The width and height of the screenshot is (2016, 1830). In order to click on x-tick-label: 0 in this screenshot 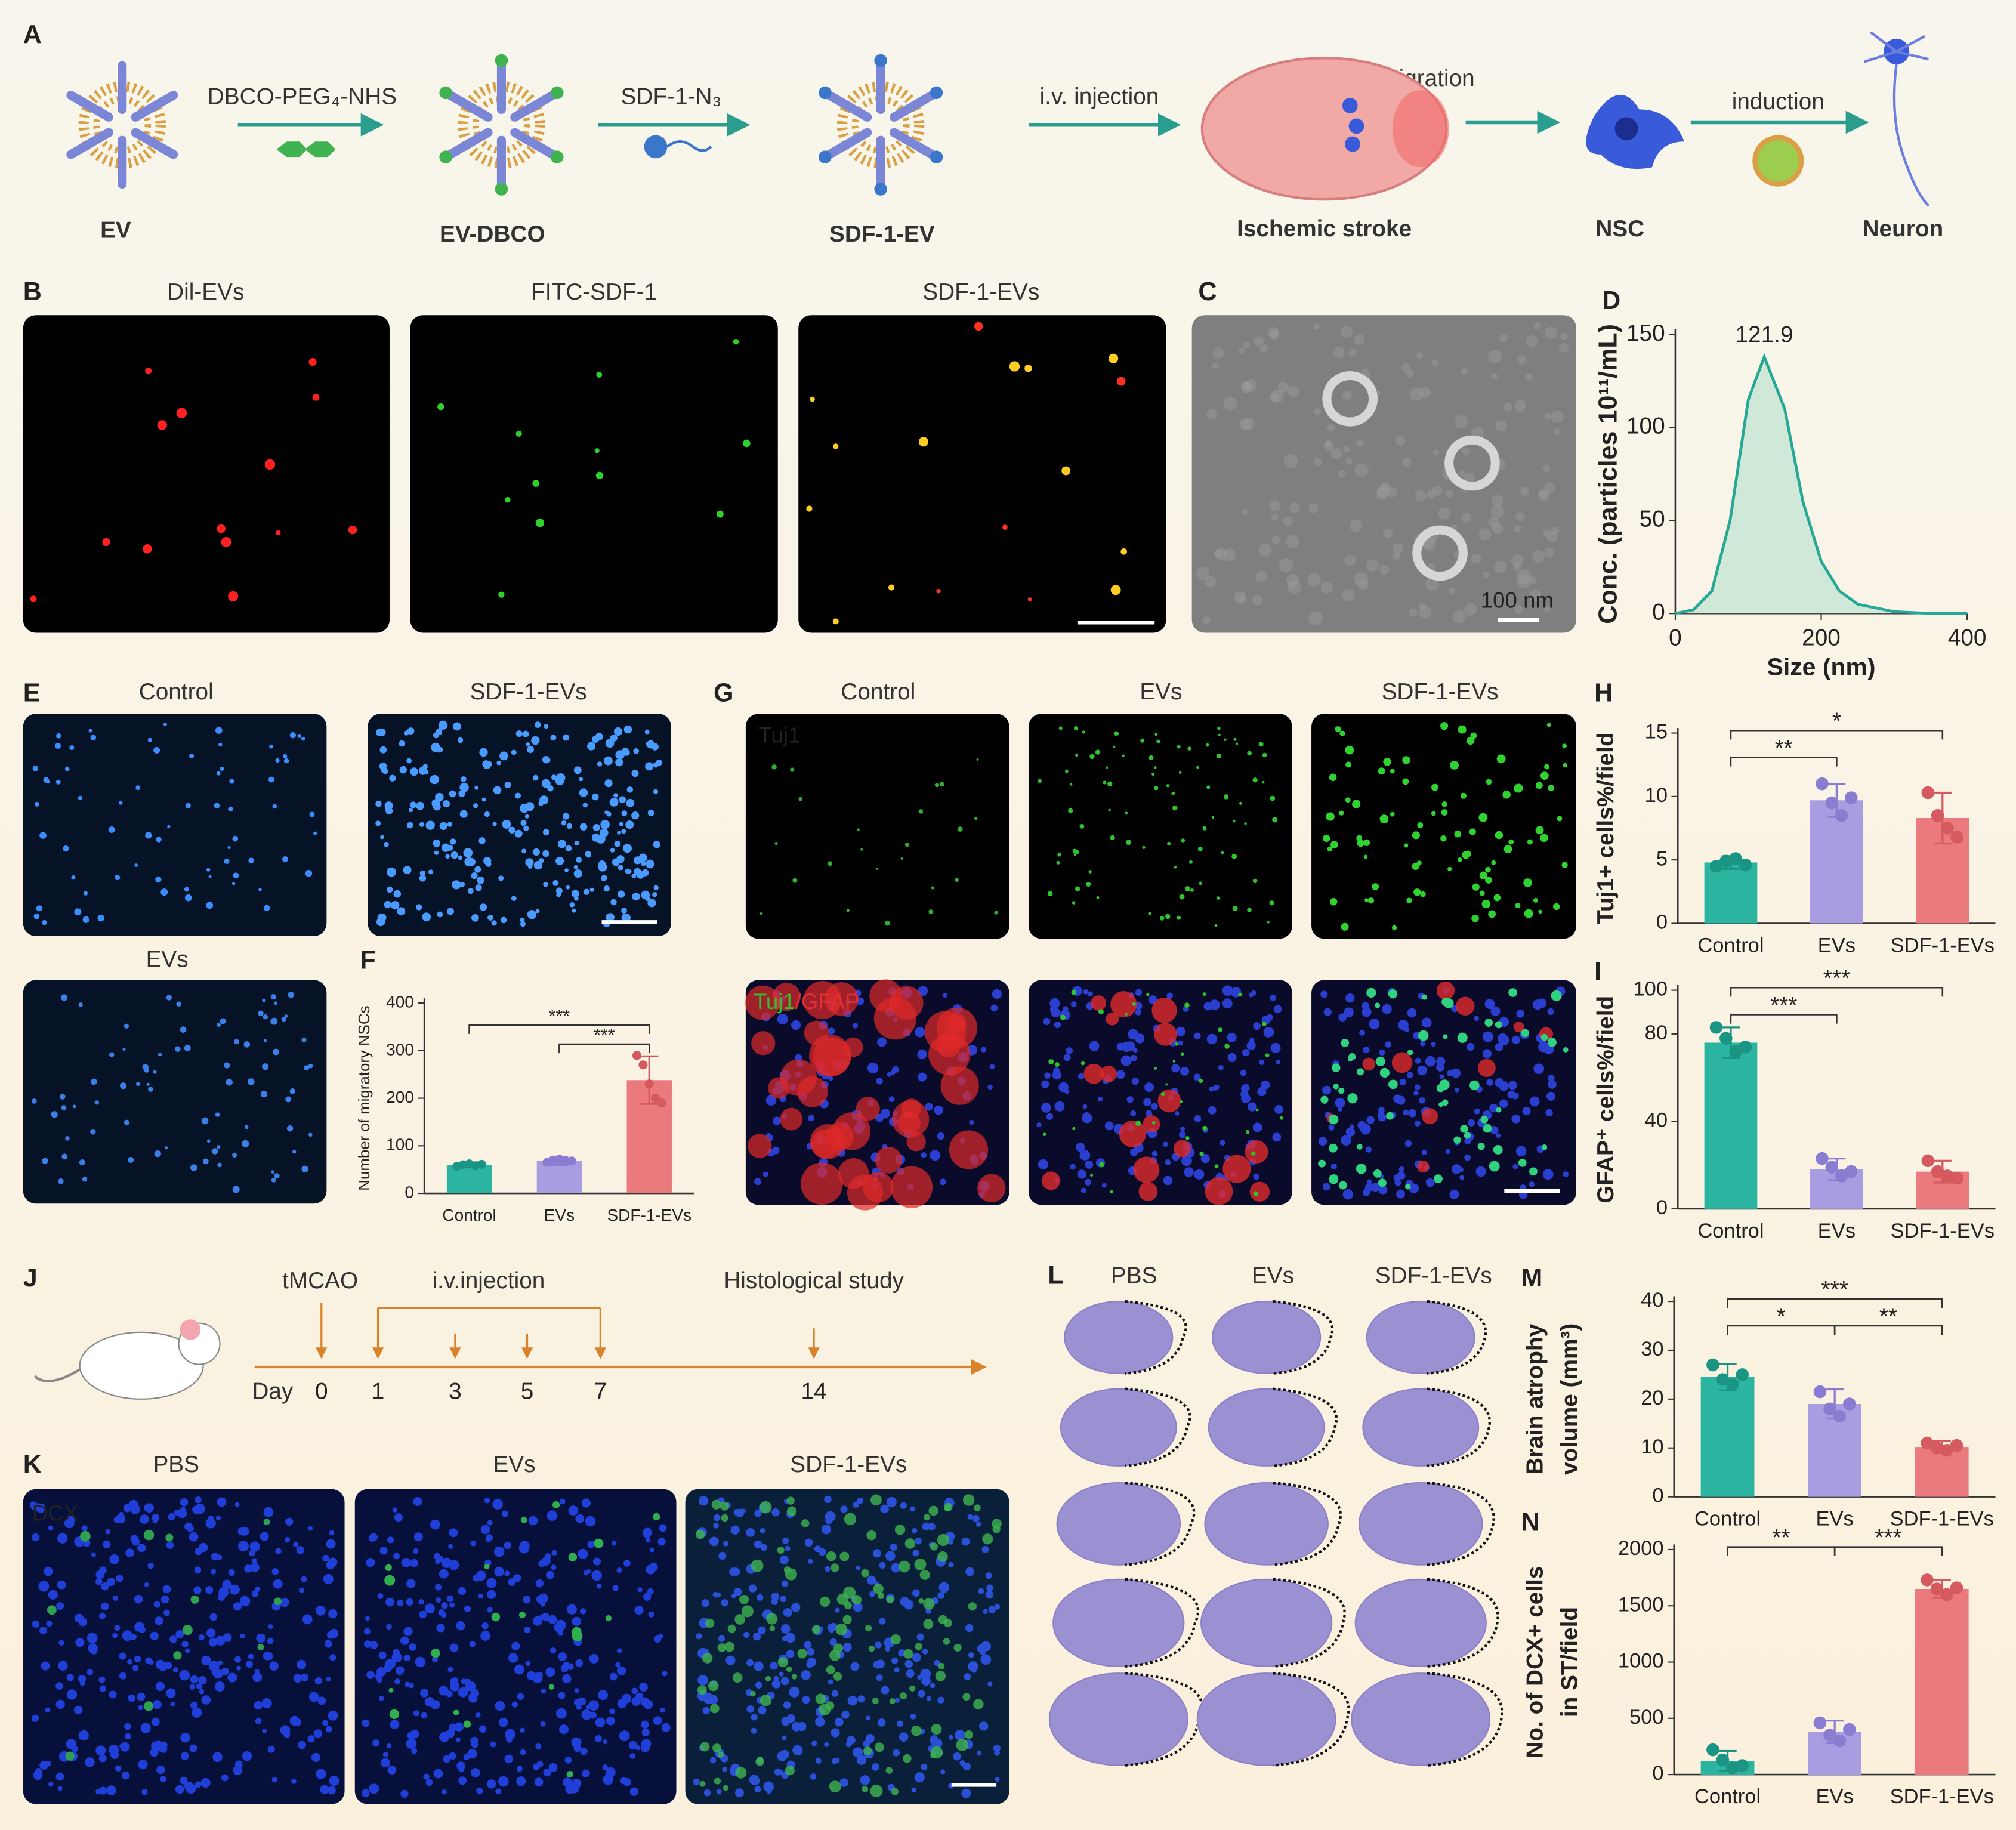, I will do `click(1675, 638)`.